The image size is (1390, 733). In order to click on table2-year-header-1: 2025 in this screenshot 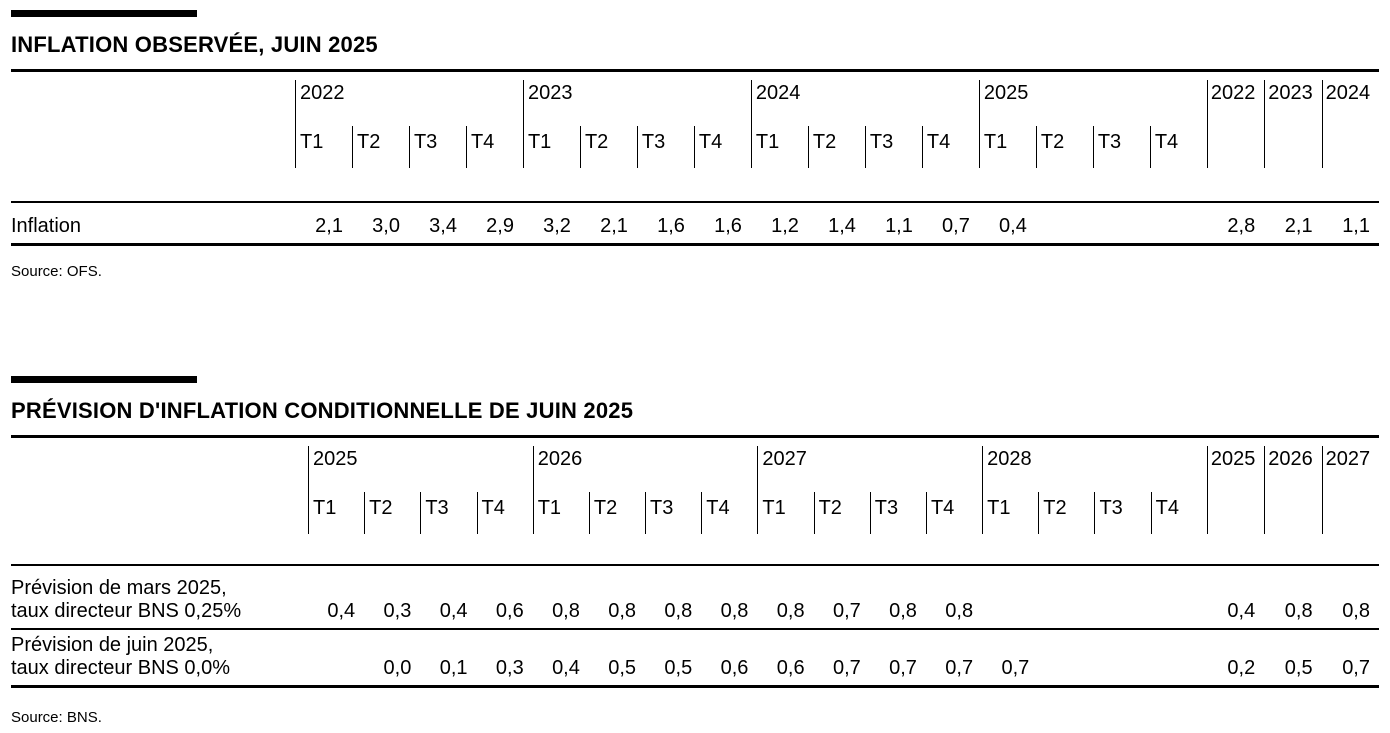, I will do `click(420, 469)`.